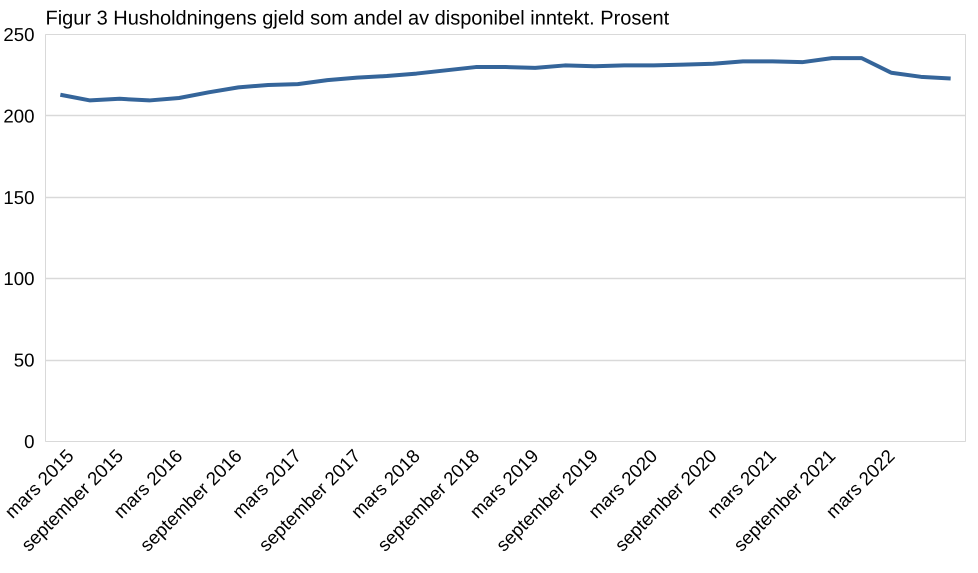 The image size is (978, 573). I want to click on y-tick-label: 150, so click(19, 197).